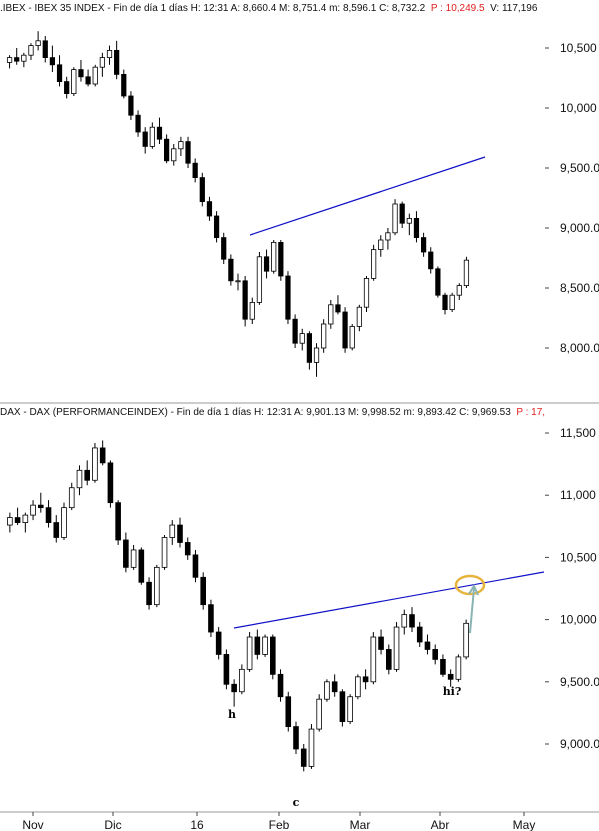  Describe the element at coordinates (112, 824) in the screenshot. I see `x-tick-label: Dic` at that location.